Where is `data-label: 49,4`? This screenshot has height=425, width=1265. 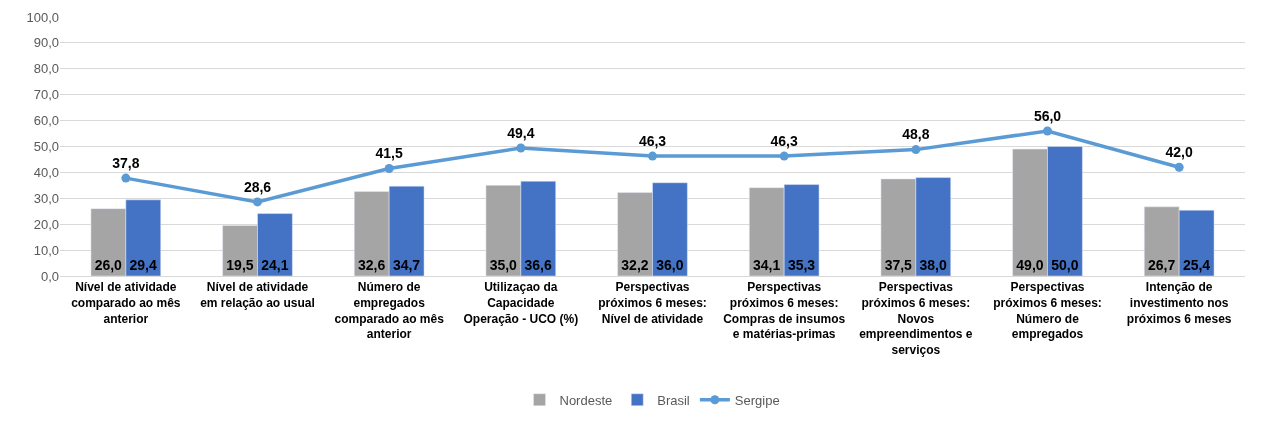
data-label: 49,4 is located at coordinates (521, 132).